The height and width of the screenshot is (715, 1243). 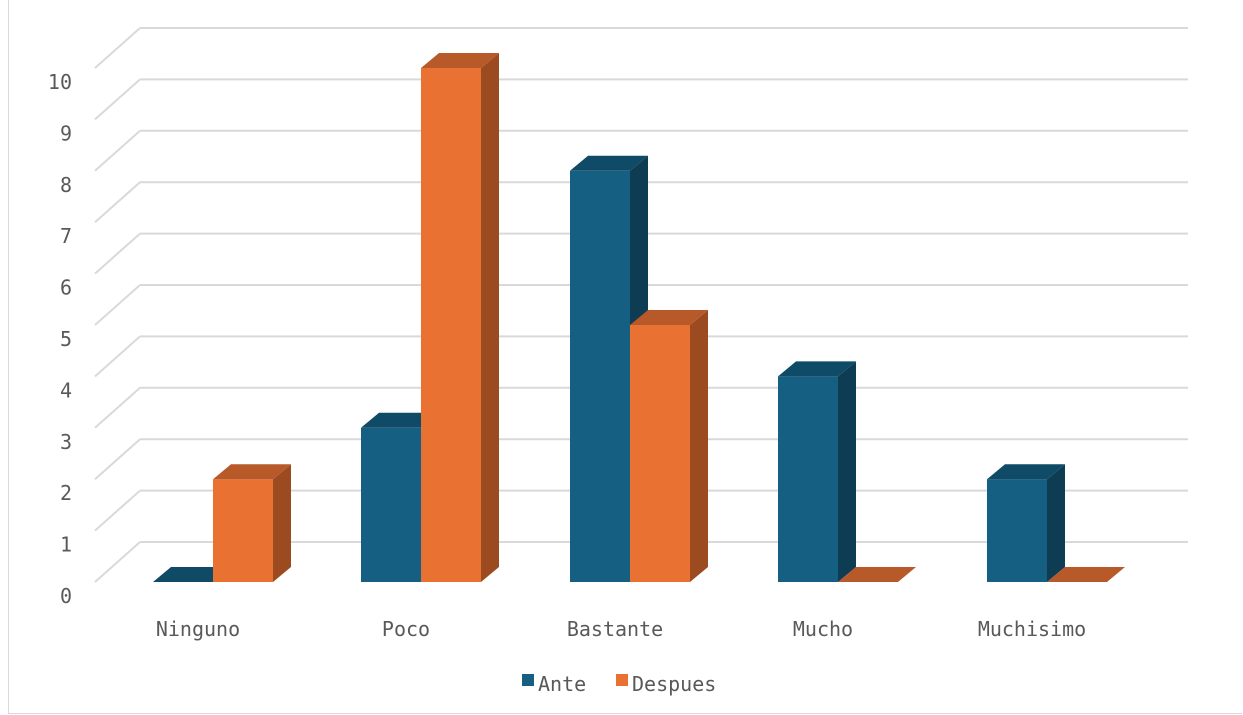 What do you see at coordinates (66, 493) in the screenshot?
I see `y-tick-label: 2` at bounding box center [66, 493].